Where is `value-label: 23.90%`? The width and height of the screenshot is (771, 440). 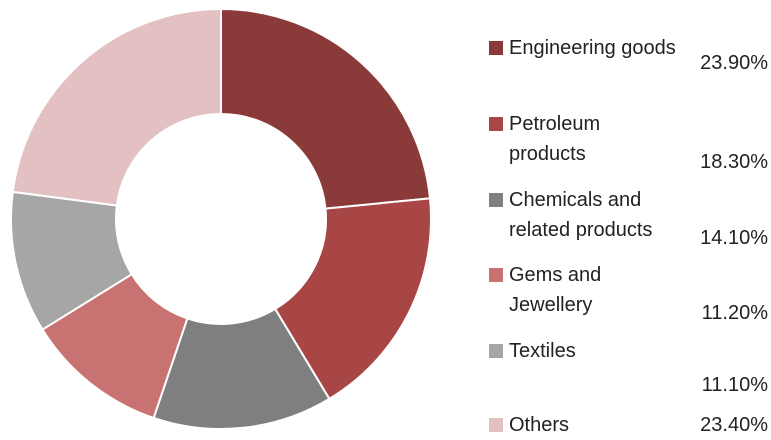
value-label: 23.90% is located at coordinates (734, 63).